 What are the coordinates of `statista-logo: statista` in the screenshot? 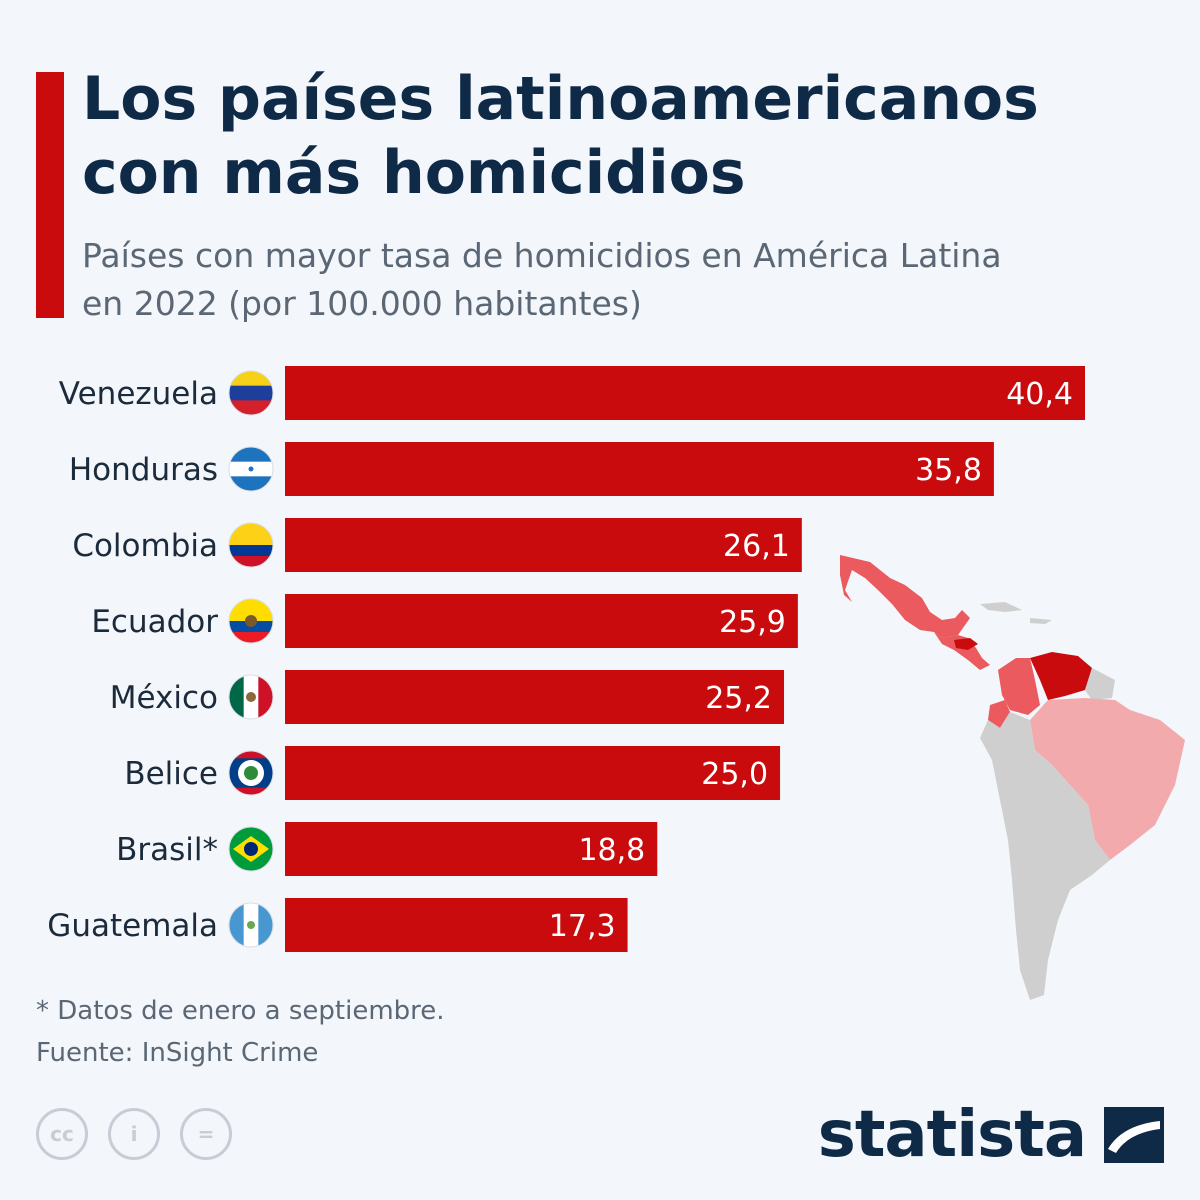 It's located at (990, 1135).